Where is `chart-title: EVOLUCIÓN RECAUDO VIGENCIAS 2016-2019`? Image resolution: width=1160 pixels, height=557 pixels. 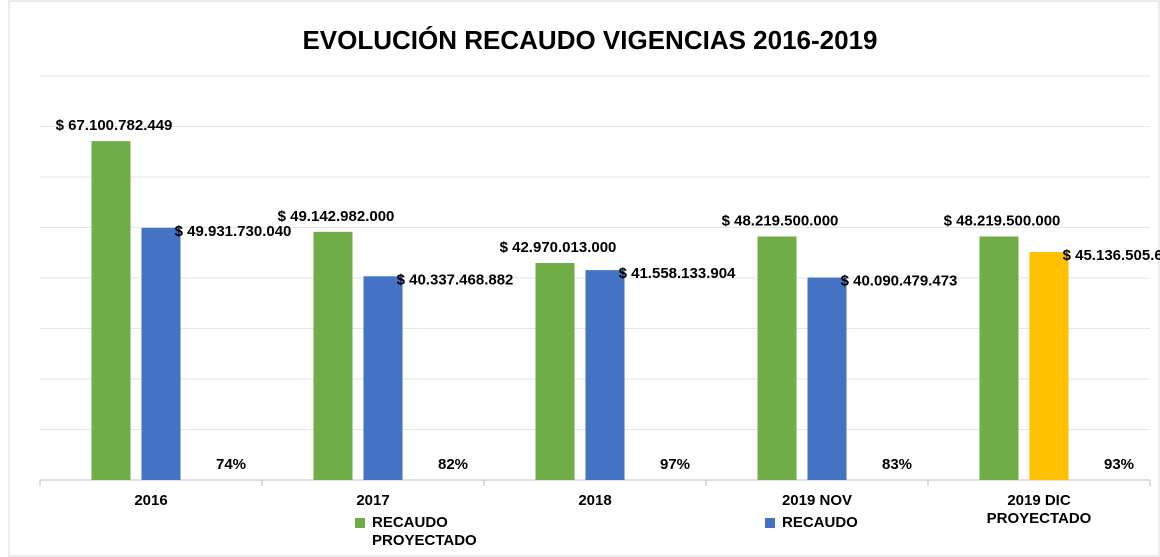 chart-title: EVOLUCIÓN RECAUDO VIGENCIAS 2016-2019 is located at coordinates (589, 40).